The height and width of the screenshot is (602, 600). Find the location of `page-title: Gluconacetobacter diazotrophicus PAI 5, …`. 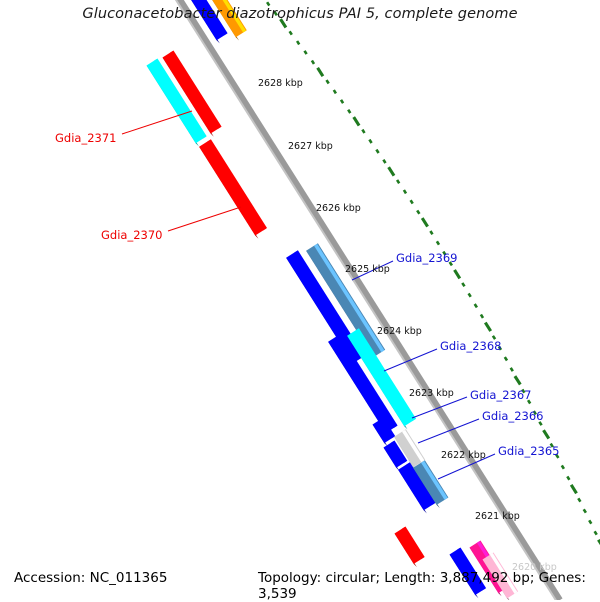

page-title: Gluconacetobacter diazotrophicus PAI 5, … is located at coordinates (300, 14).